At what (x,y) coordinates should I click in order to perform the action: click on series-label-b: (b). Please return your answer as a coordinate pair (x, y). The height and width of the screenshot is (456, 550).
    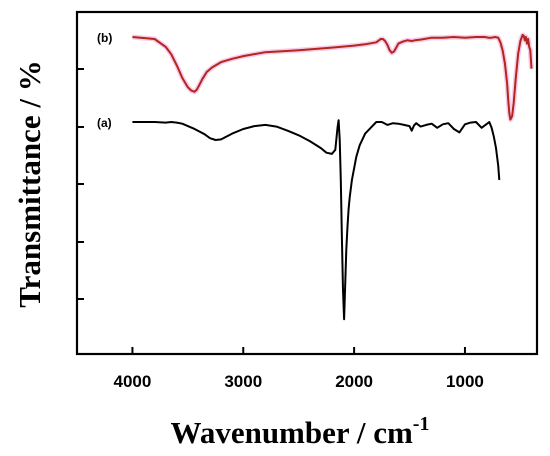
    Looking at the image, I should click on (104, 38).